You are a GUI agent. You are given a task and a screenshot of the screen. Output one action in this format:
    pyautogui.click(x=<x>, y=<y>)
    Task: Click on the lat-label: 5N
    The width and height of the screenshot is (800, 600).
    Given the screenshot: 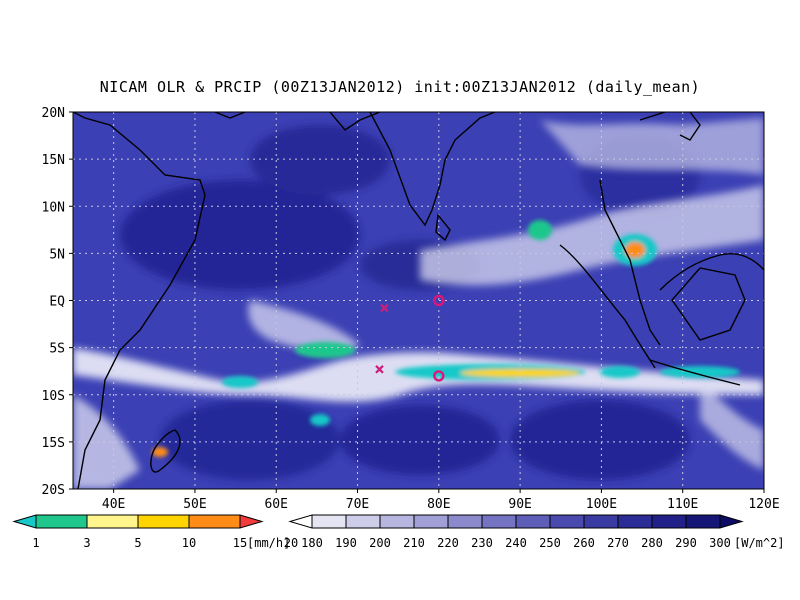 What is the action you would take?
    pyautogui.click(x=57, y=254)
    